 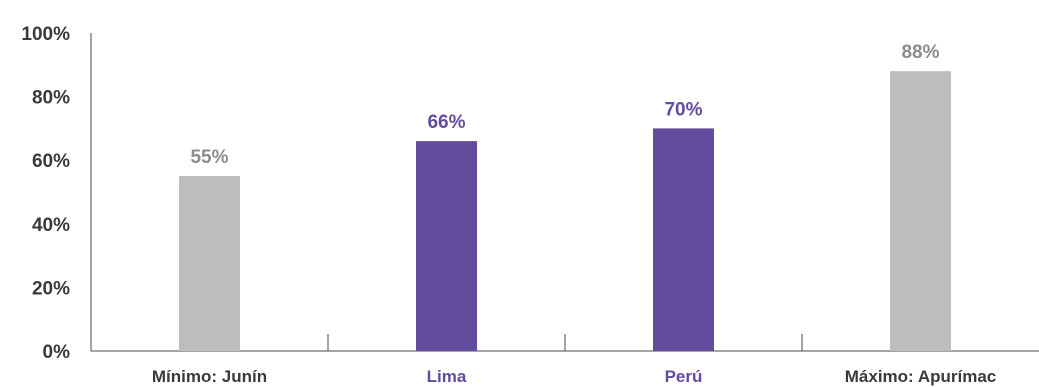 I want to click on x-axis: Mínimo: Junín Lima Perú Máximo: Apurímac, so click(x=565, y=360).